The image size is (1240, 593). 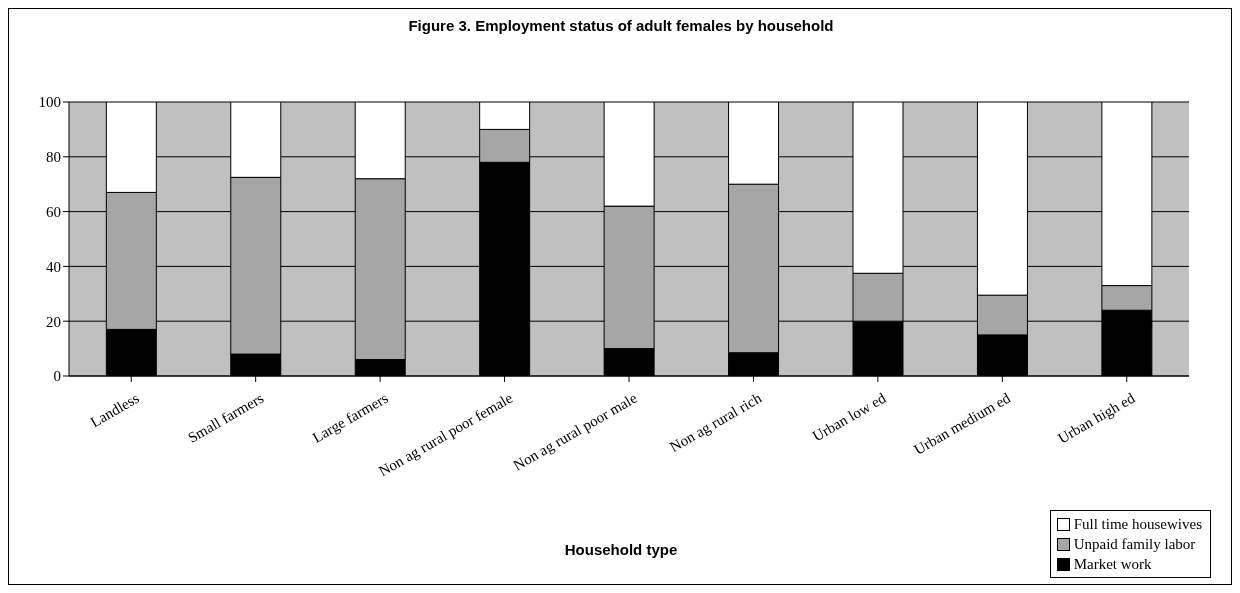 What do you see at coordinates (621, 549) in the screenshot?
I see `x-axis-title: Household type` at bounding box center [621, 549].